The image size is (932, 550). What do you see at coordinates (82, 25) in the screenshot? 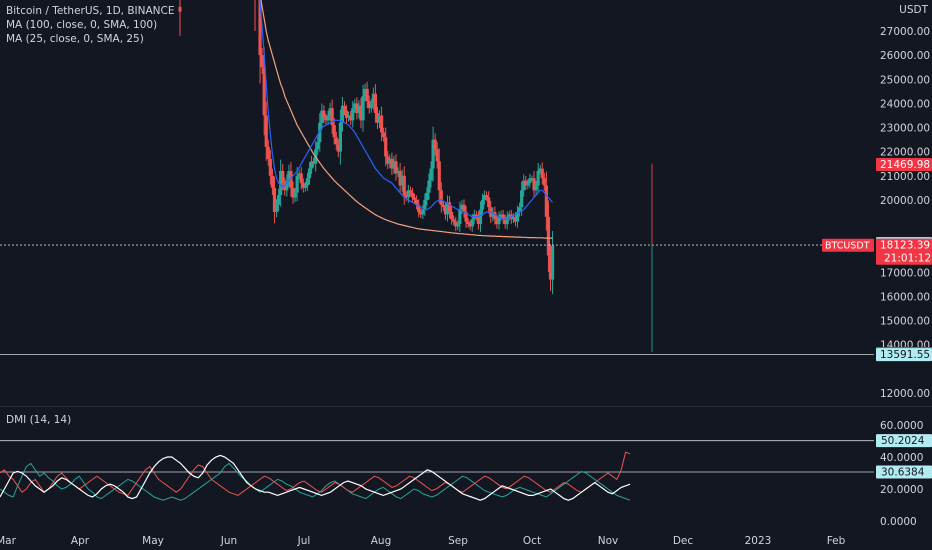
I see `ma100-legend: MA (100, close, 0, SMA, 100)` at bounding box center [82, 25].